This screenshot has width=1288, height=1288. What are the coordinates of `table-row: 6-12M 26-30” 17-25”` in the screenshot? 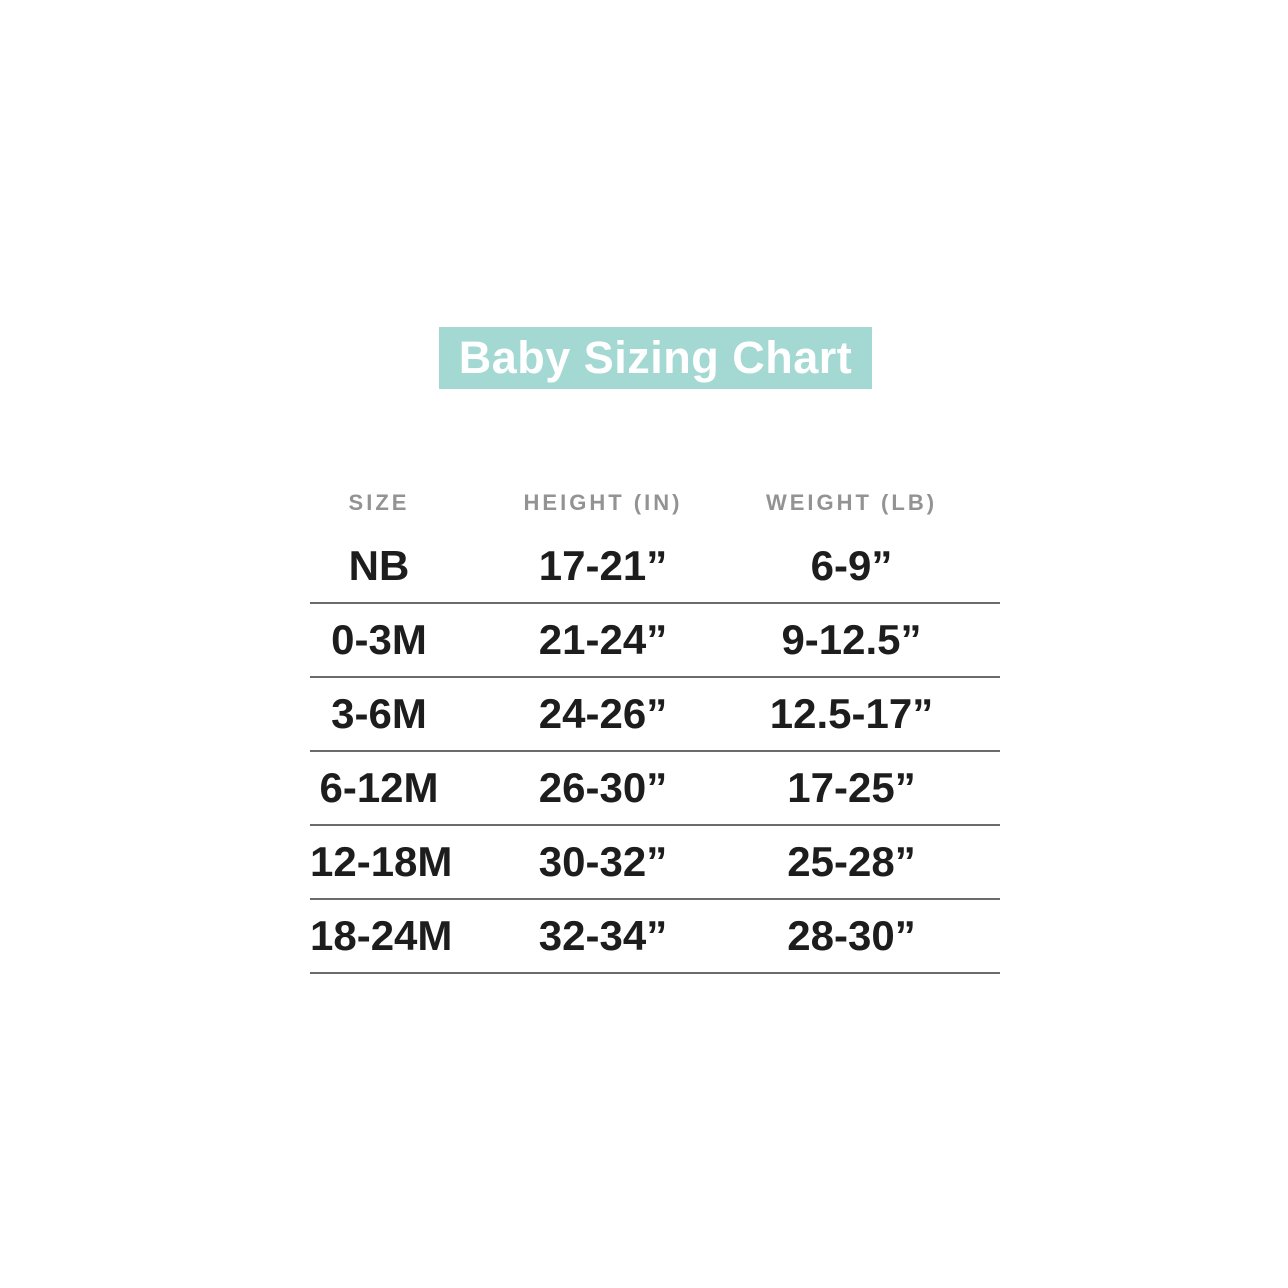 It's located at (655, 789).